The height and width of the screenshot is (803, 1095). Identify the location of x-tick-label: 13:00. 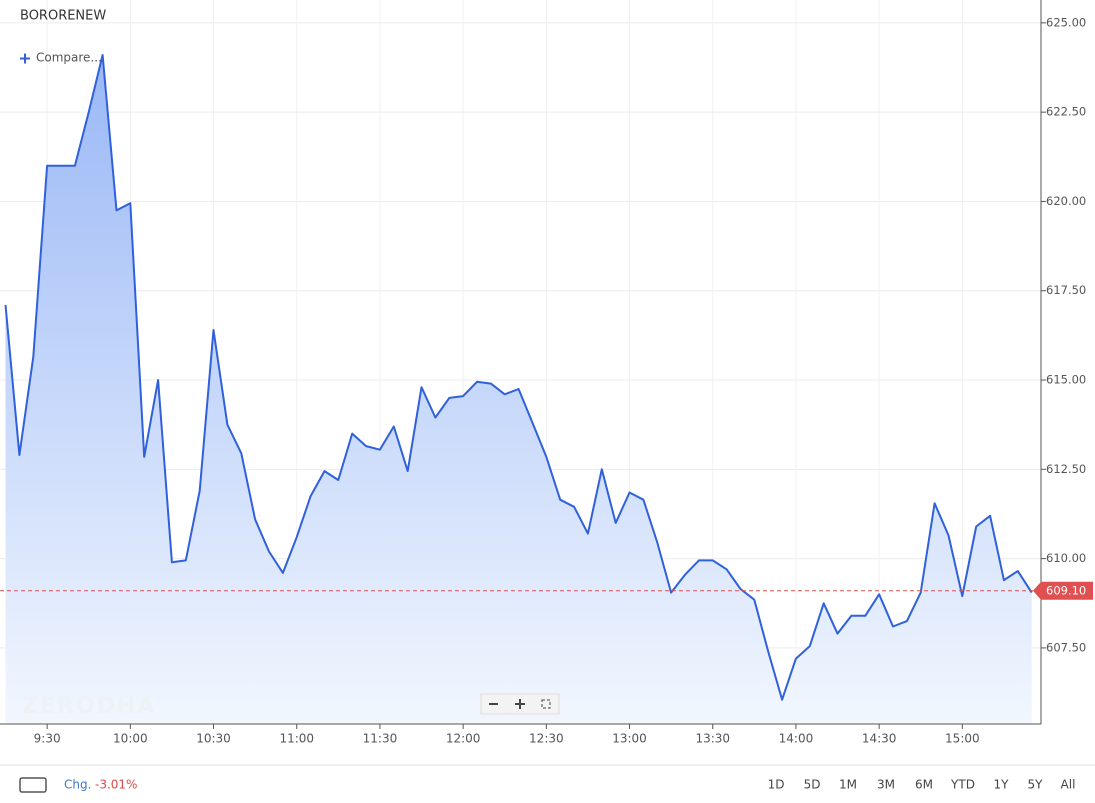
(629, 739).